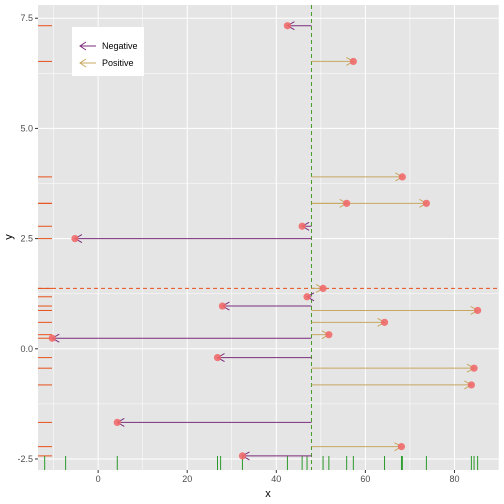  I want to click on y-axis-ticks: -2.5 0.0 2.5 5.0 7.5, so click(27, 238).